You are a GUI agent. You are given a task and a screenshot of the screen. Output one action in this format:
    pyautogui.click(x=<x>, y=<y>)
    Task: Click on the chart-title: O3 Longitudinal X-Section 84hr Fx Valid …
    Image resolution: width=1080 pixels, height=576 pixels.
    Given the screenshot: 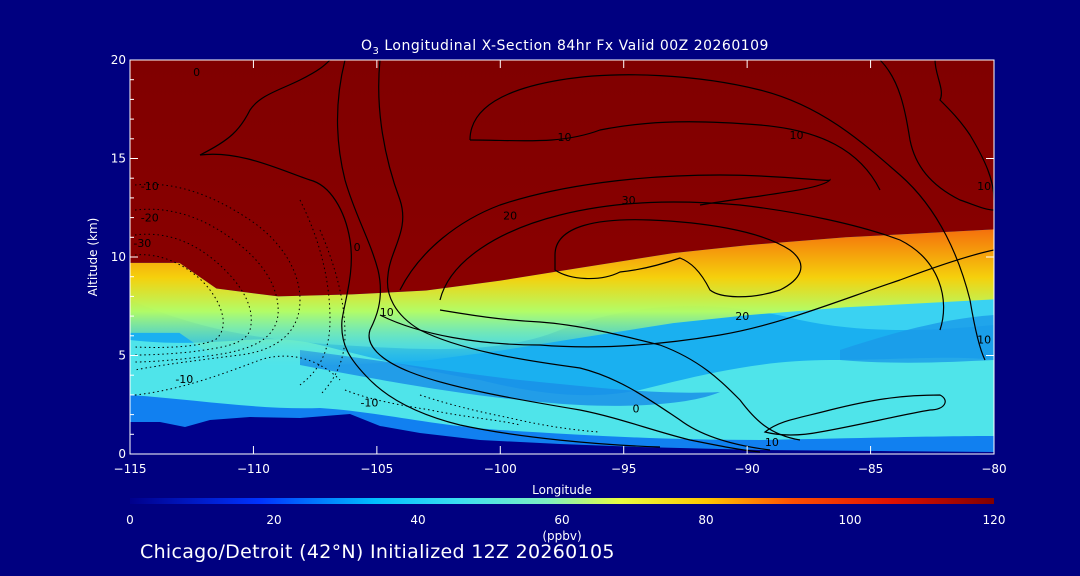 What is the action you would take?
    pyautogui.click(x=565, y=47)
    